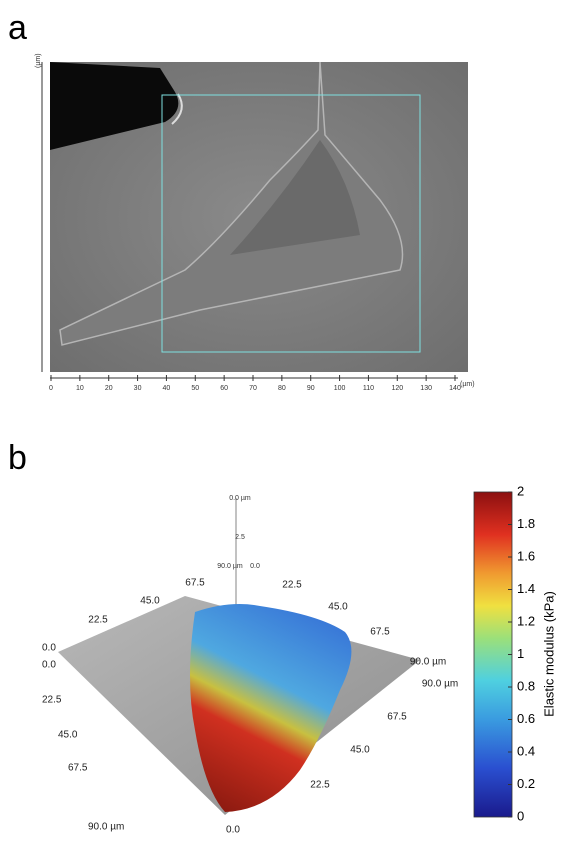  Describe the element at coordinates (526, 718) in the screenshot. I see `colorbar-tick-label: 0.6` at that location.